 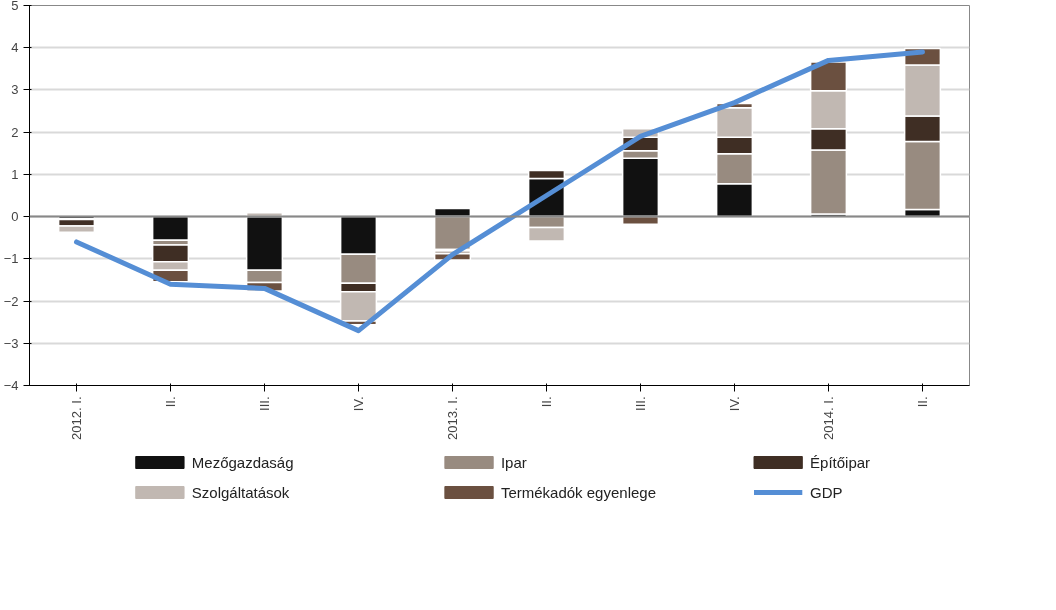 What do you see at coordinates (578, 492) in the screenshot?
I see `legend-label: Termékadók egyenlege` at bounding box center [578, 492].